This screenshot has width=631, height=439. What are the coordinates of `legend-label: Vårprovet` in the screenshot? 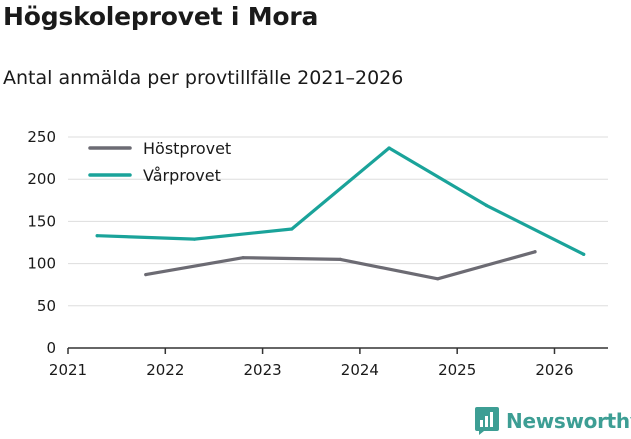 It's located at (182, 175).